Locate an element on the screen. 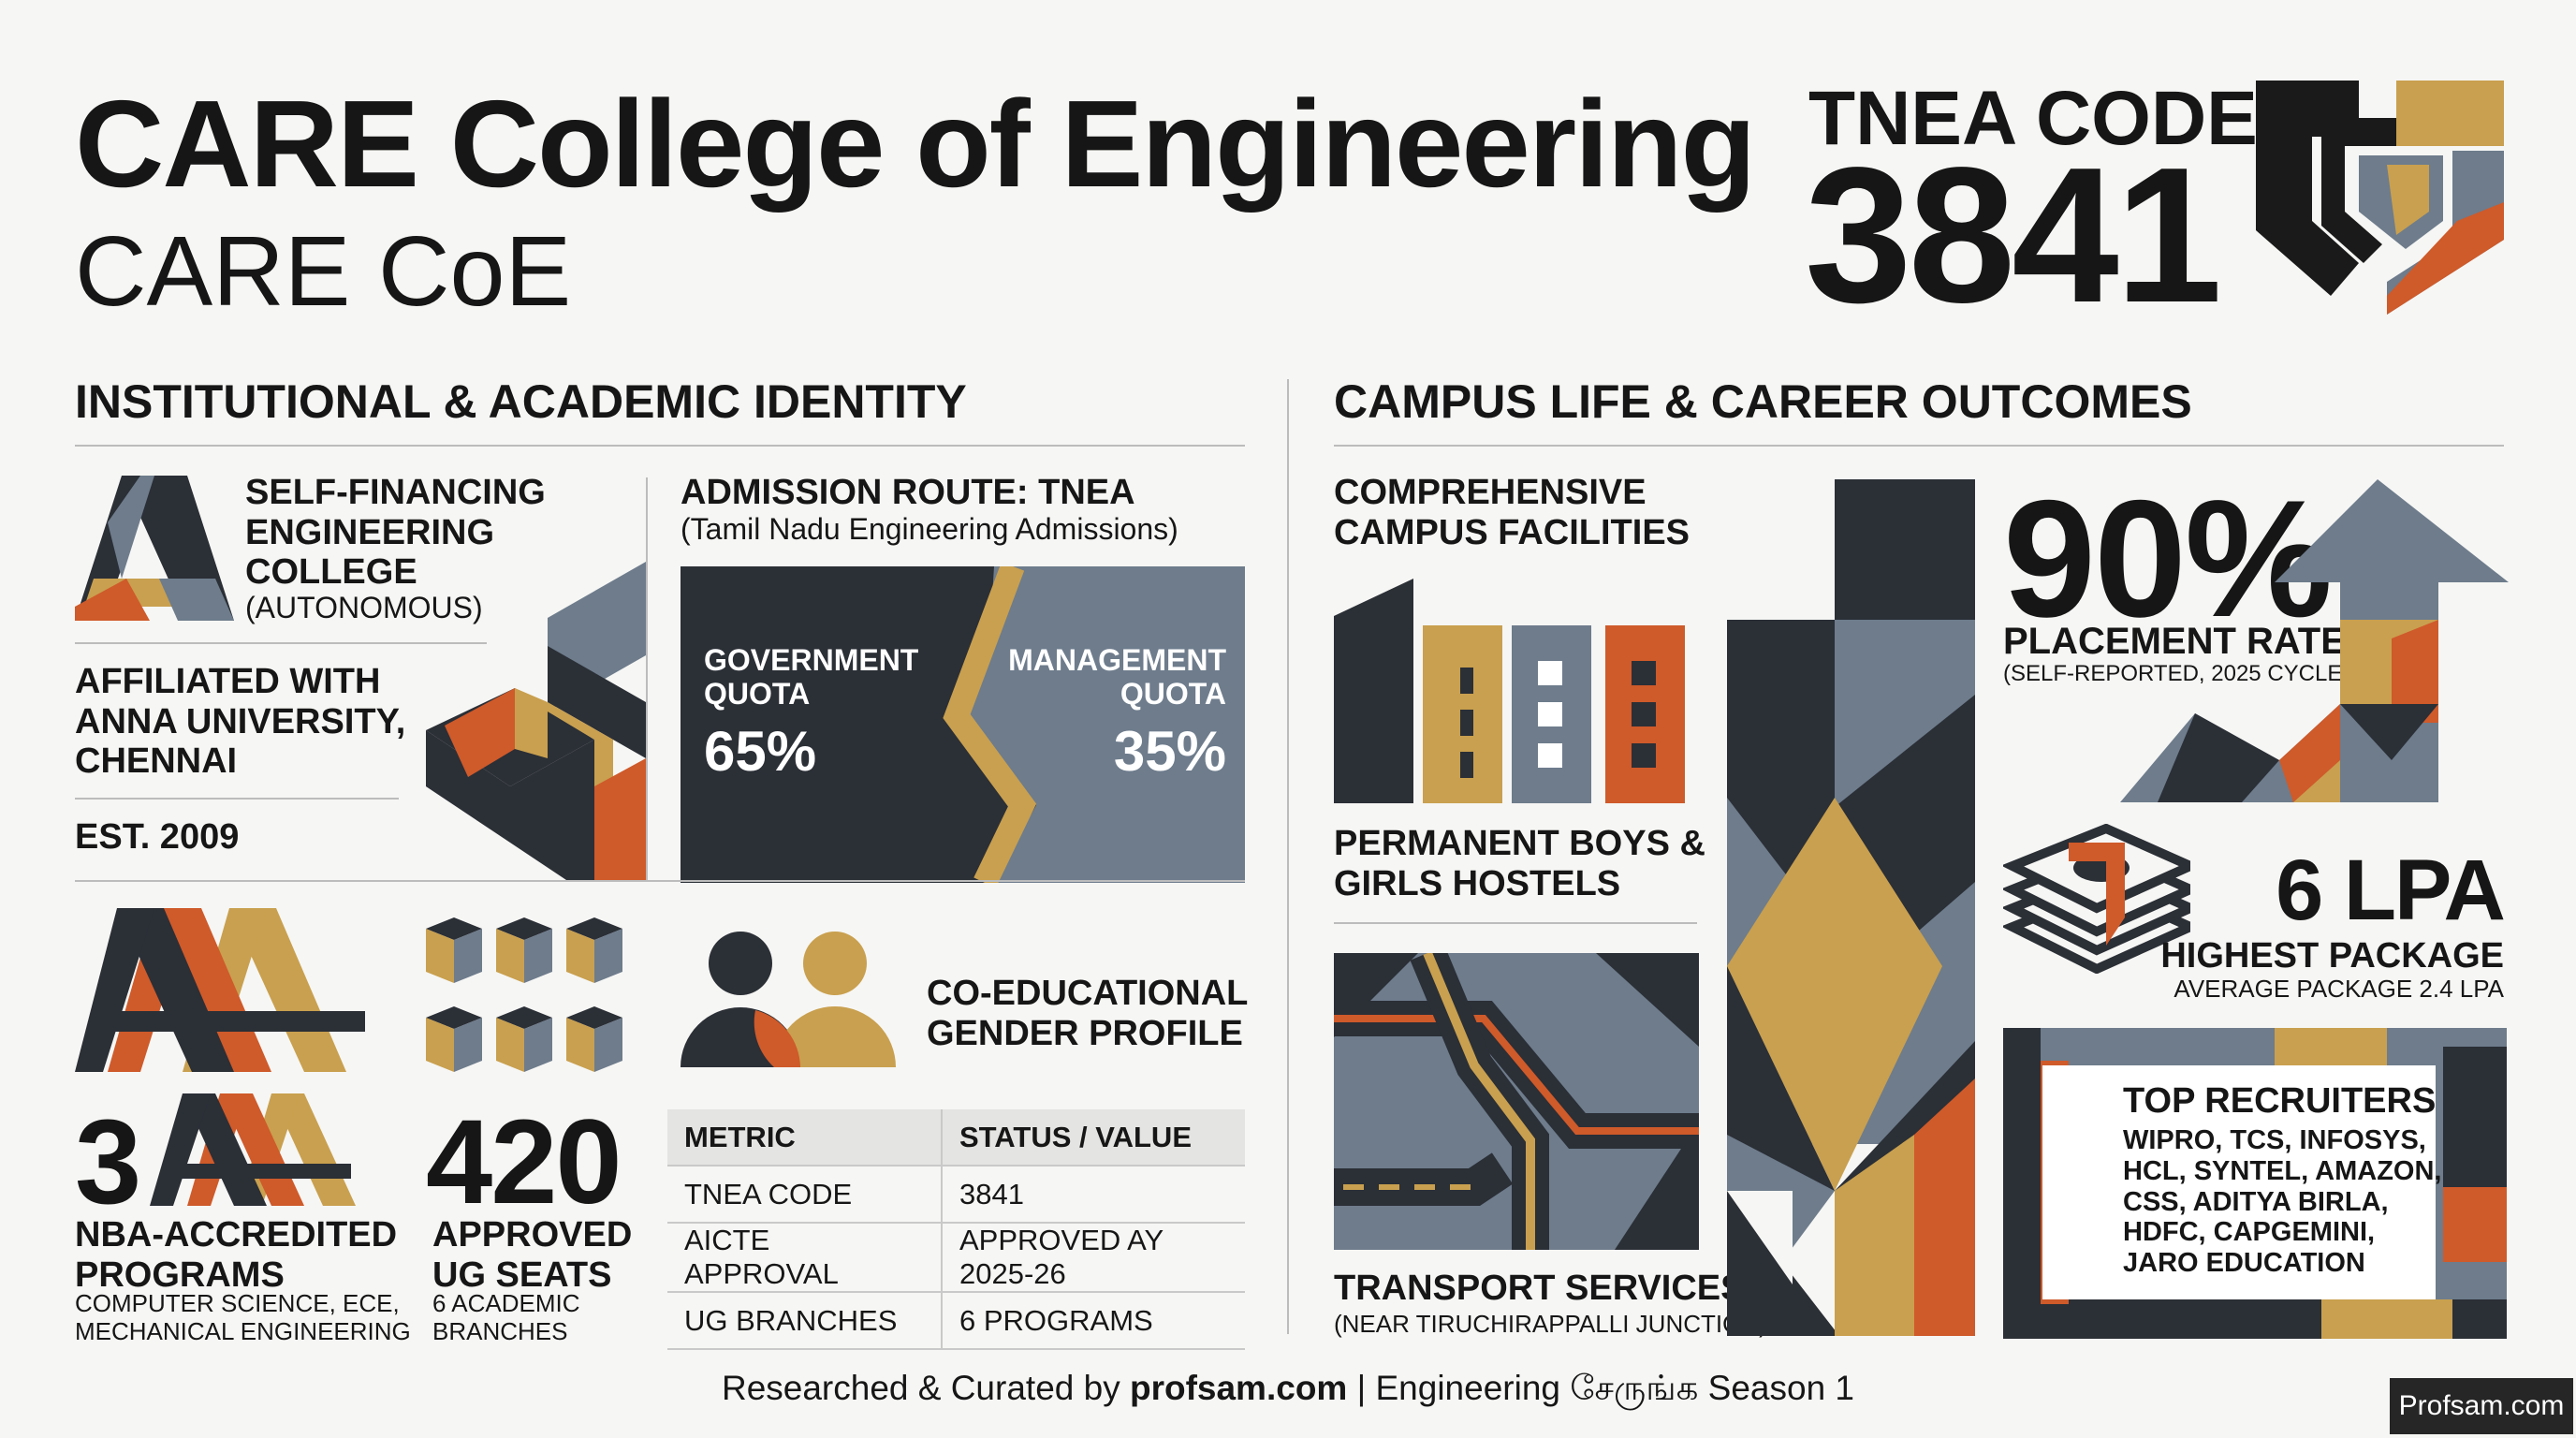  table-row: TNEA CODE 3841 is located at coordinates (956, 1195).